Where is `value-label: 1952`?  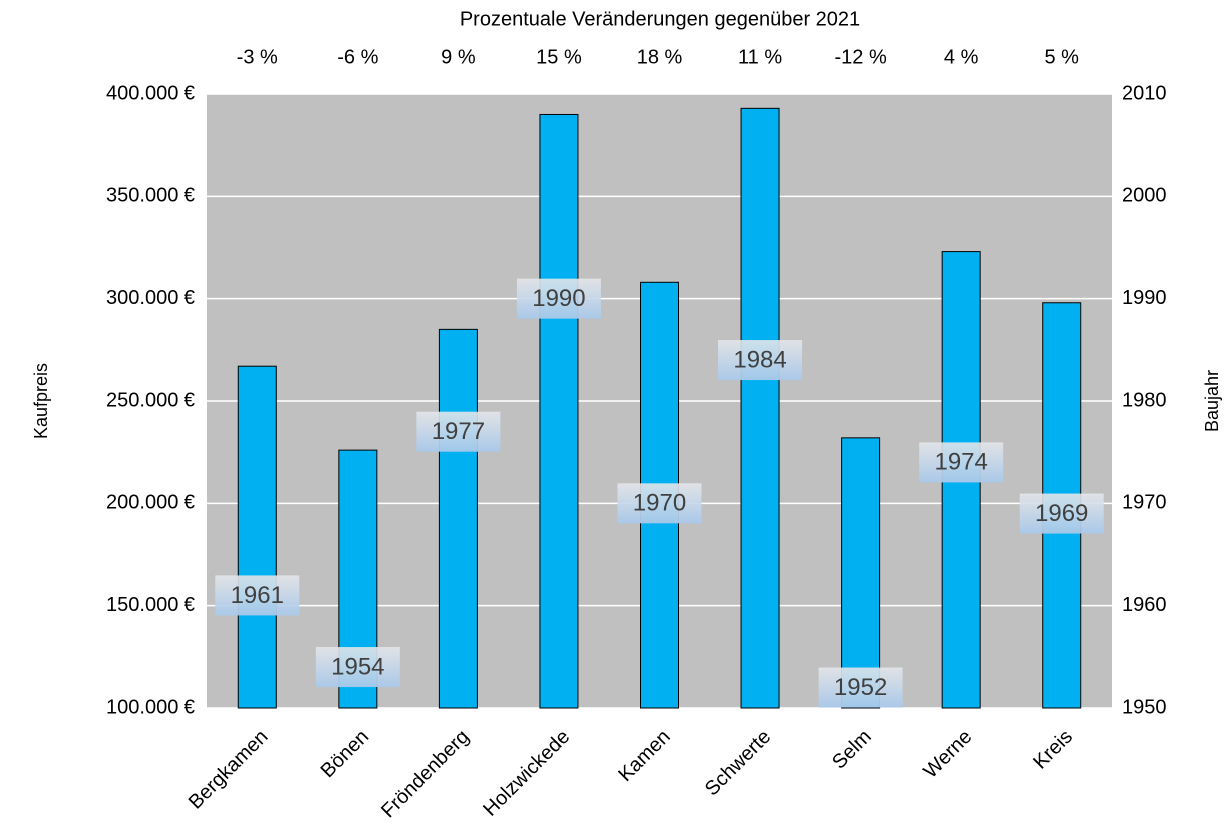 value-label: 1952 is located at coordinates (860, 687).